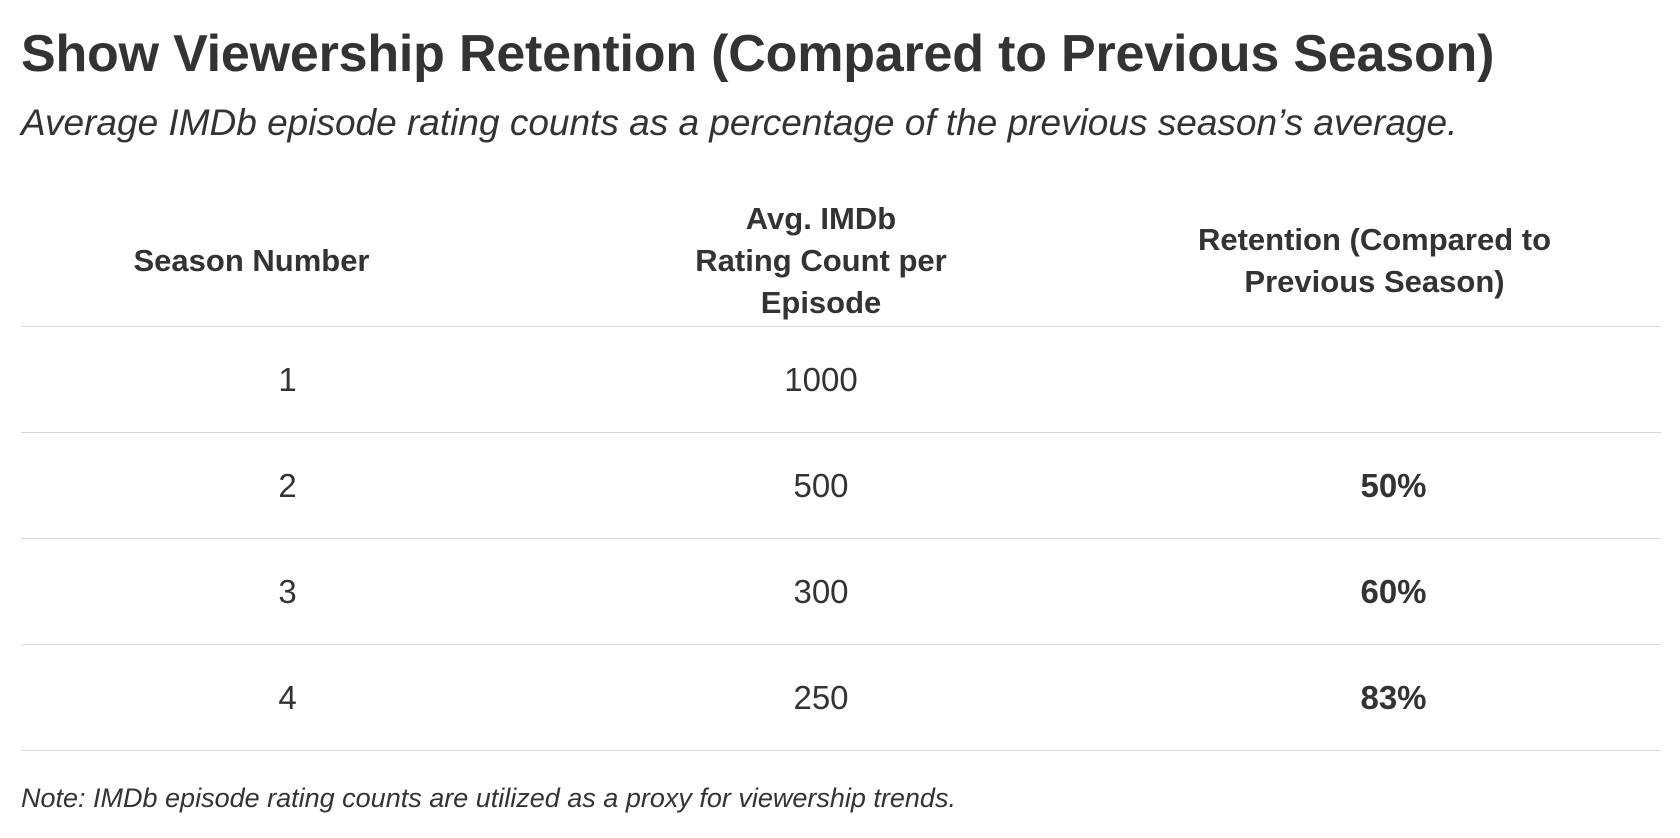  What do you see at coordinates (821, 591) in the screenshot?
I see `rating-count-cell: 300` at bounding box center [821, 591].